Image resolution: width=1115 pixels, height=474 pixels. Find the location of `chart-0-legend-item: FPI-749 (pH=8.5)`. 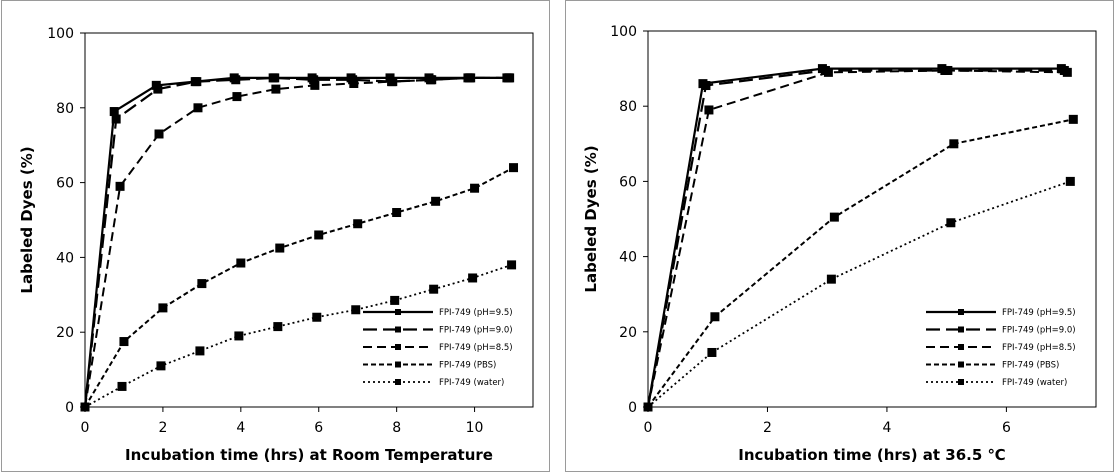

chart-0-legend-item: FPI-749 (pH=8.5) is located at coordinates (438, 348).